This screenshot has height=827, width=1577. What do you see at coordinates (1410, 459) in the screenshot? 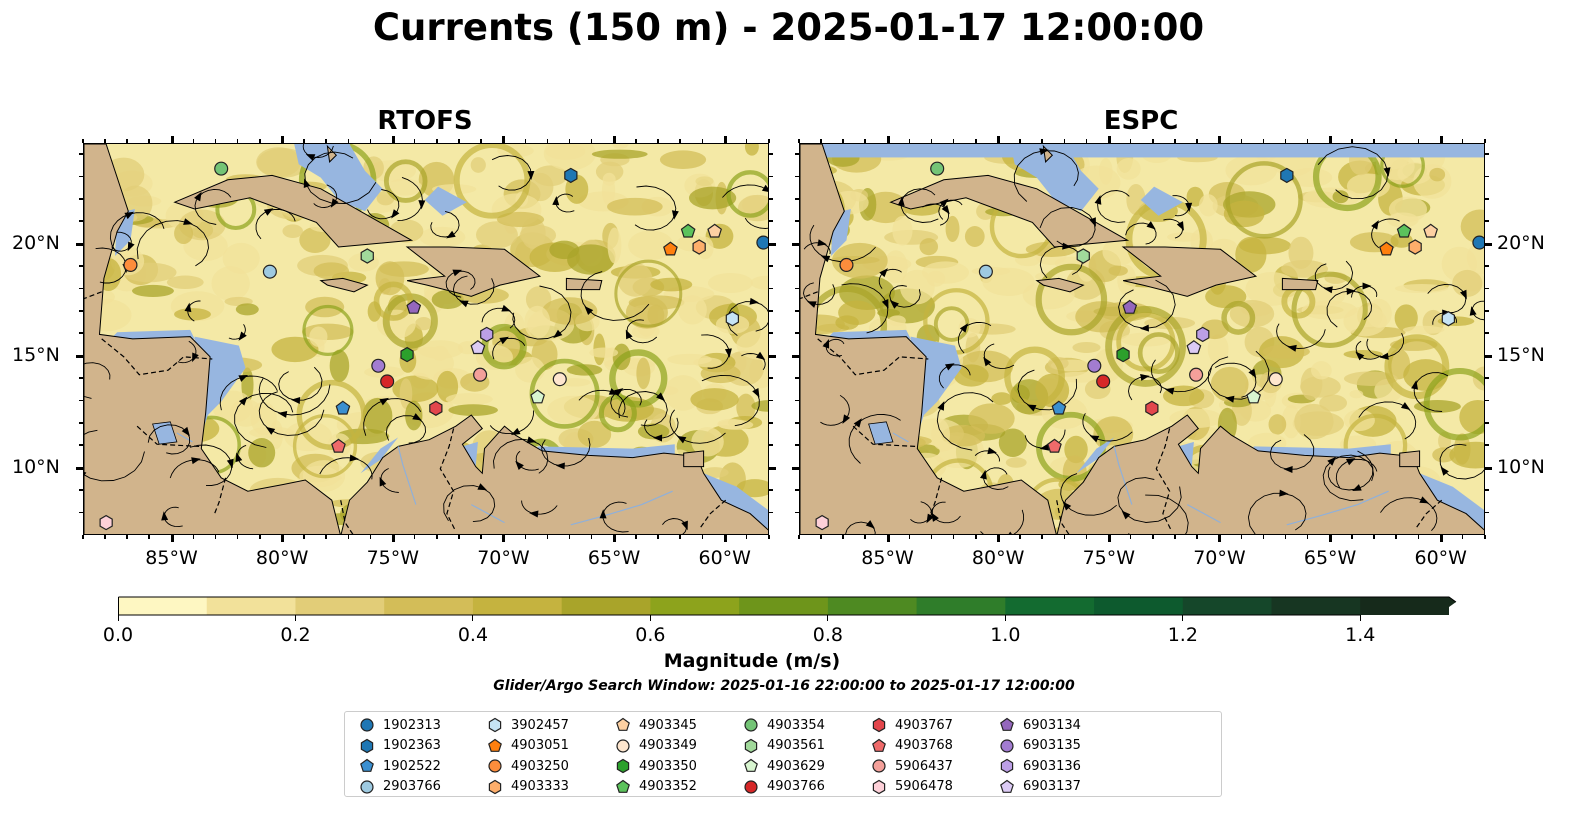
I see `land-trinidad` at bounding box center [1410, 459].